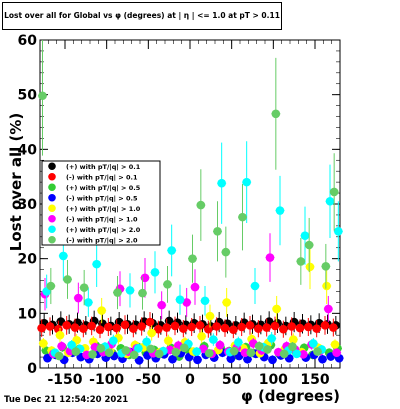  What do you see at coordinates (28, 41) in the screenshot?
I see `y-tick-label: 60` at bounding box center [28, 41].